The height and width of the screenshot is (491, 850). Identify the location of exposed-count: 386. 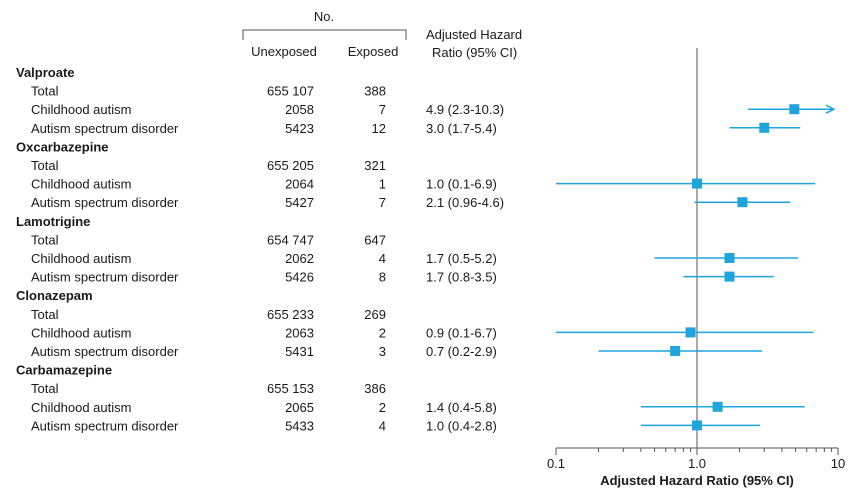
(375, 388).